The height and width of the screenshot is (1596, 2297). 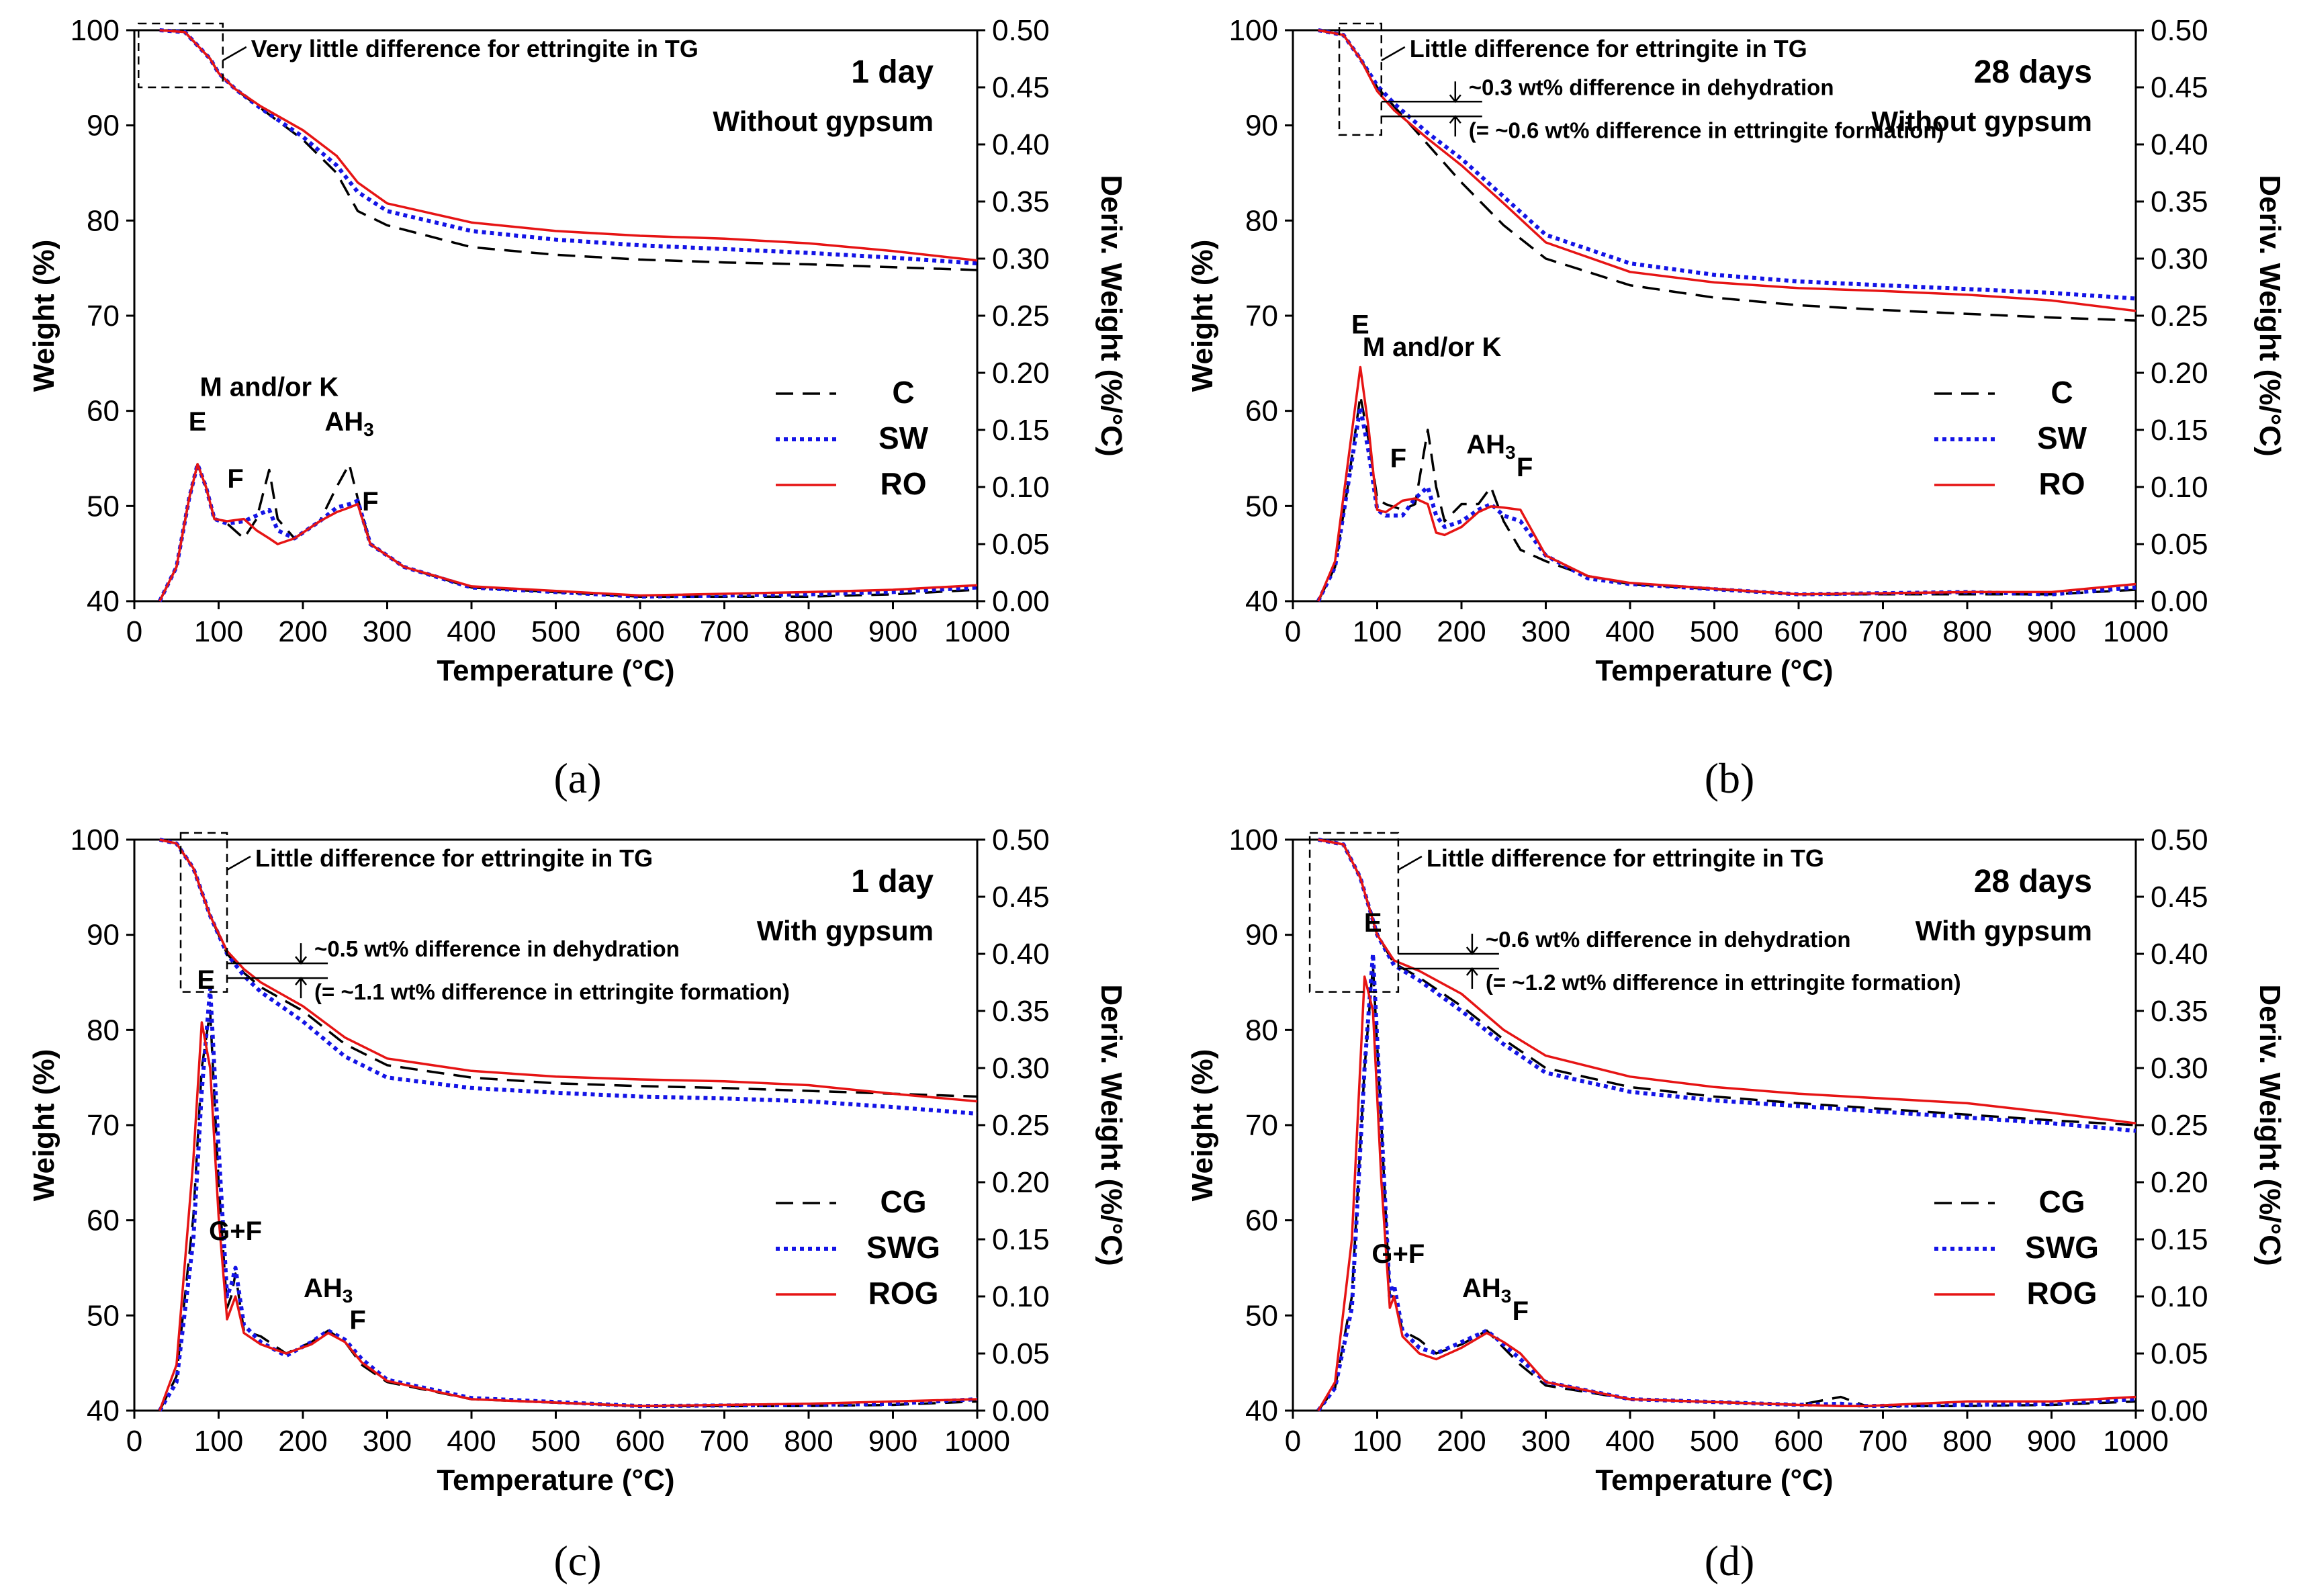 I want to click on condition-label: With gypsum, so click(x=845, y=930).